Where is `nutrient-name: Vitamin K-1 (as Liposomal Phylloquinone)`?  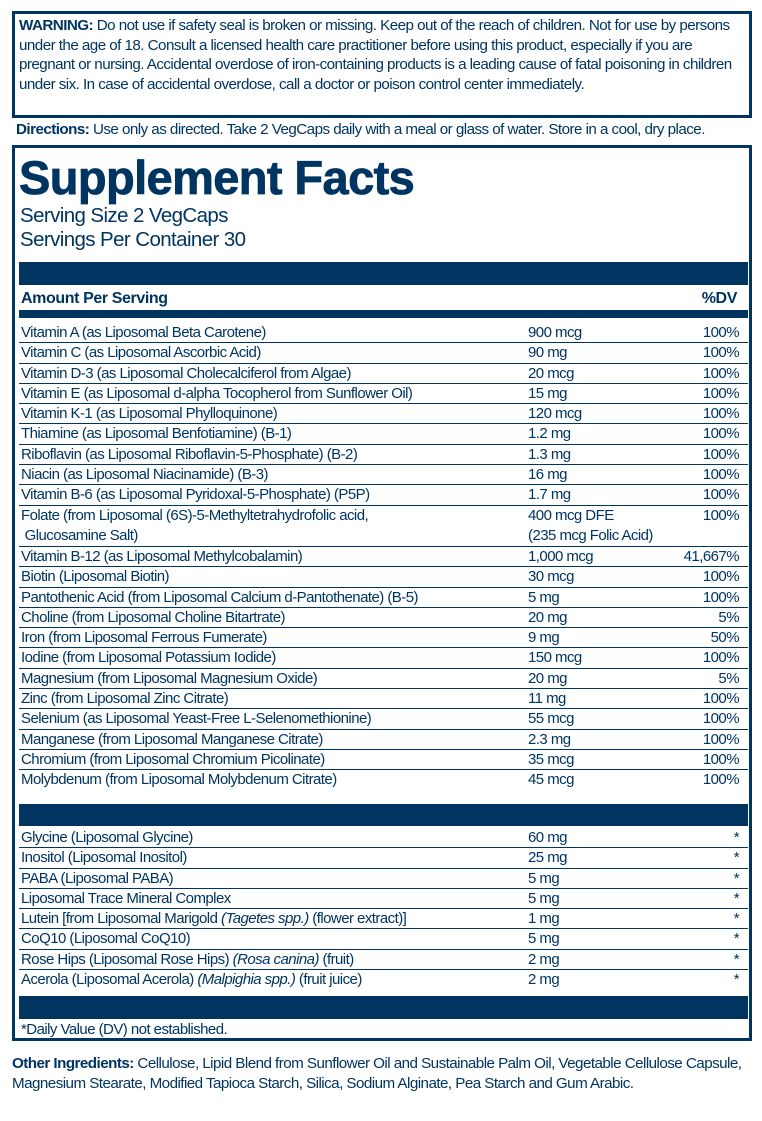 nutrient-name: Vitamin K-1 (as Liposomal Phylloquinone) is located at coordinates (149, 414).